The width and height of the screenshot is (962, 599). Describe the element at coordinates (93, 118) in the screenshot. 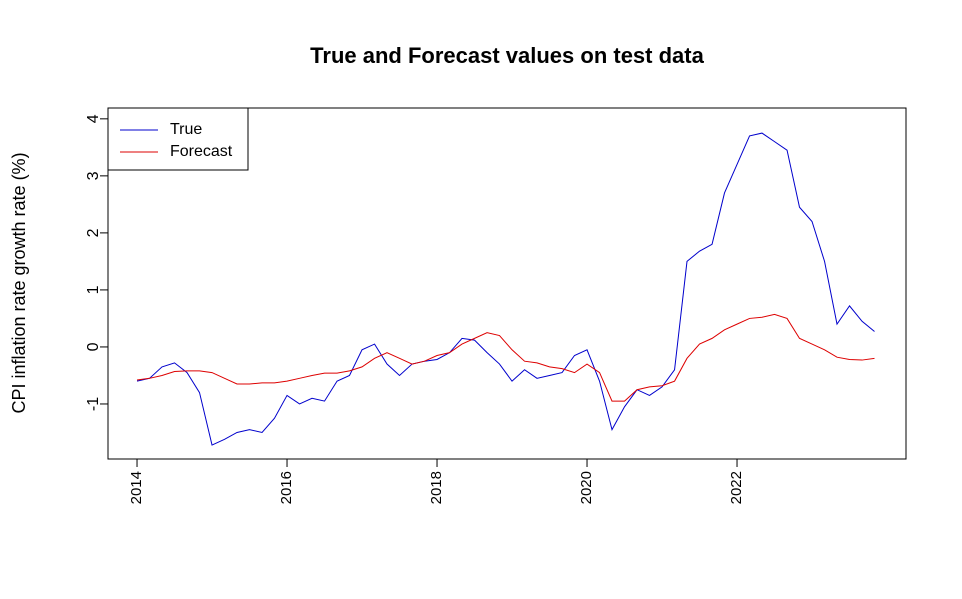

I see `y-tick-label: 4` at that location.